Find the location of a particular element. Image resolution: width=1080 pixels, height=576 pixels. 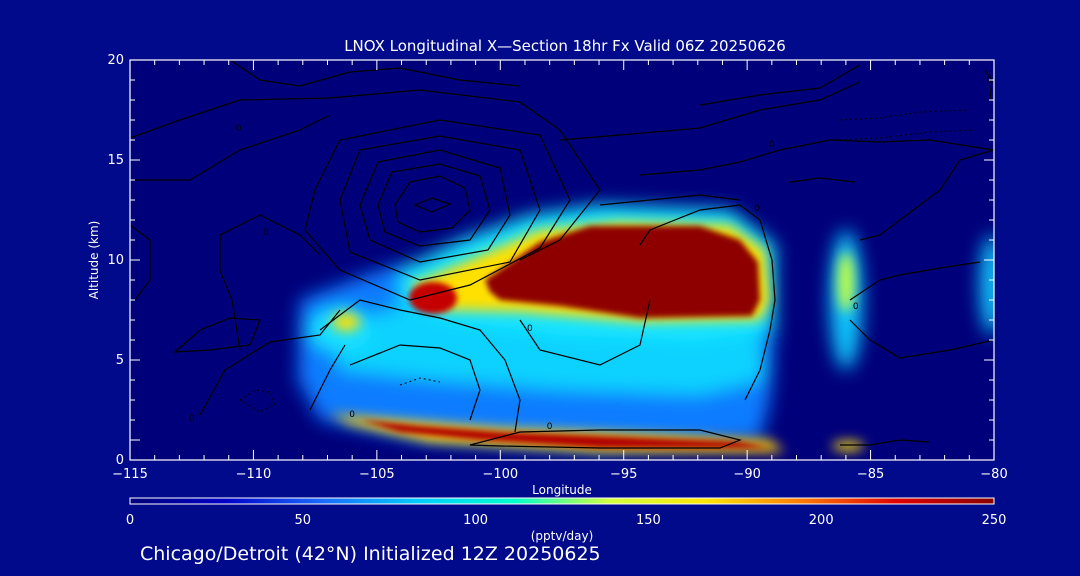

colorbar-strip is located at coordinates (562, 501).